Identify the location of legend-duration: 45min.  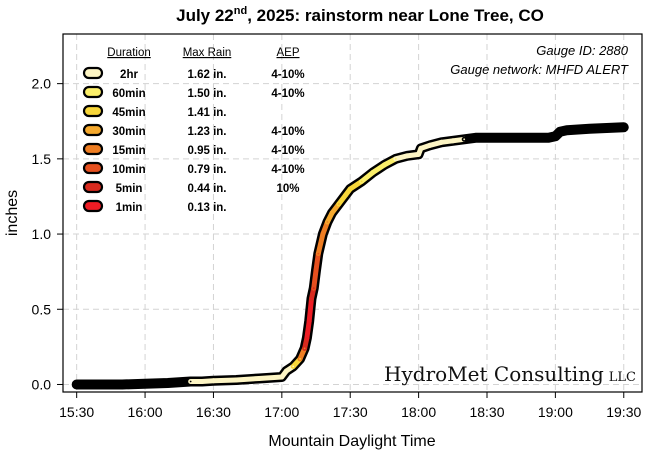
(128, 113).